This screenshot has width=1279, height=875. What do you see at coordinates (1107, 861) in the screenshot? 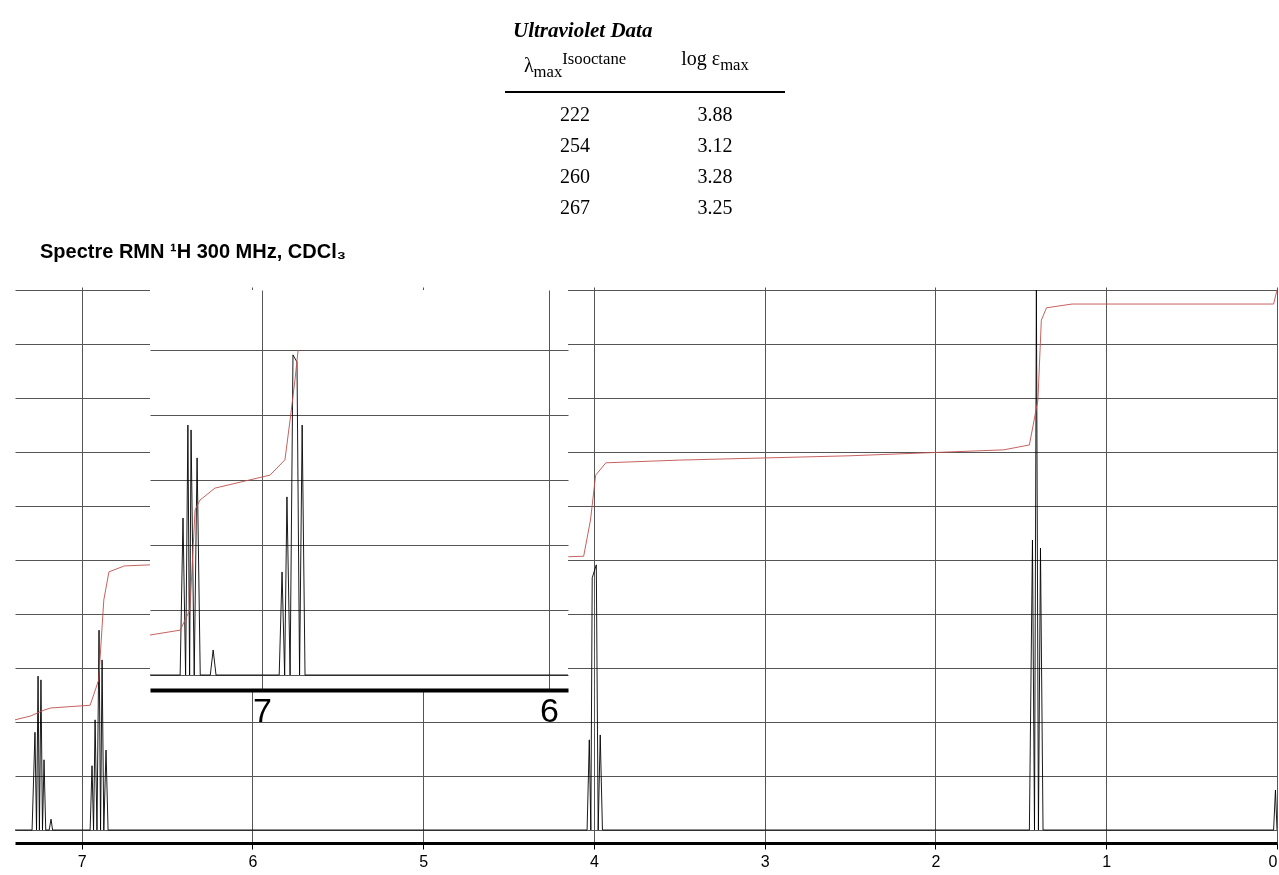
I see `x-tick-label: 1` at bounding box center [1107, 861].